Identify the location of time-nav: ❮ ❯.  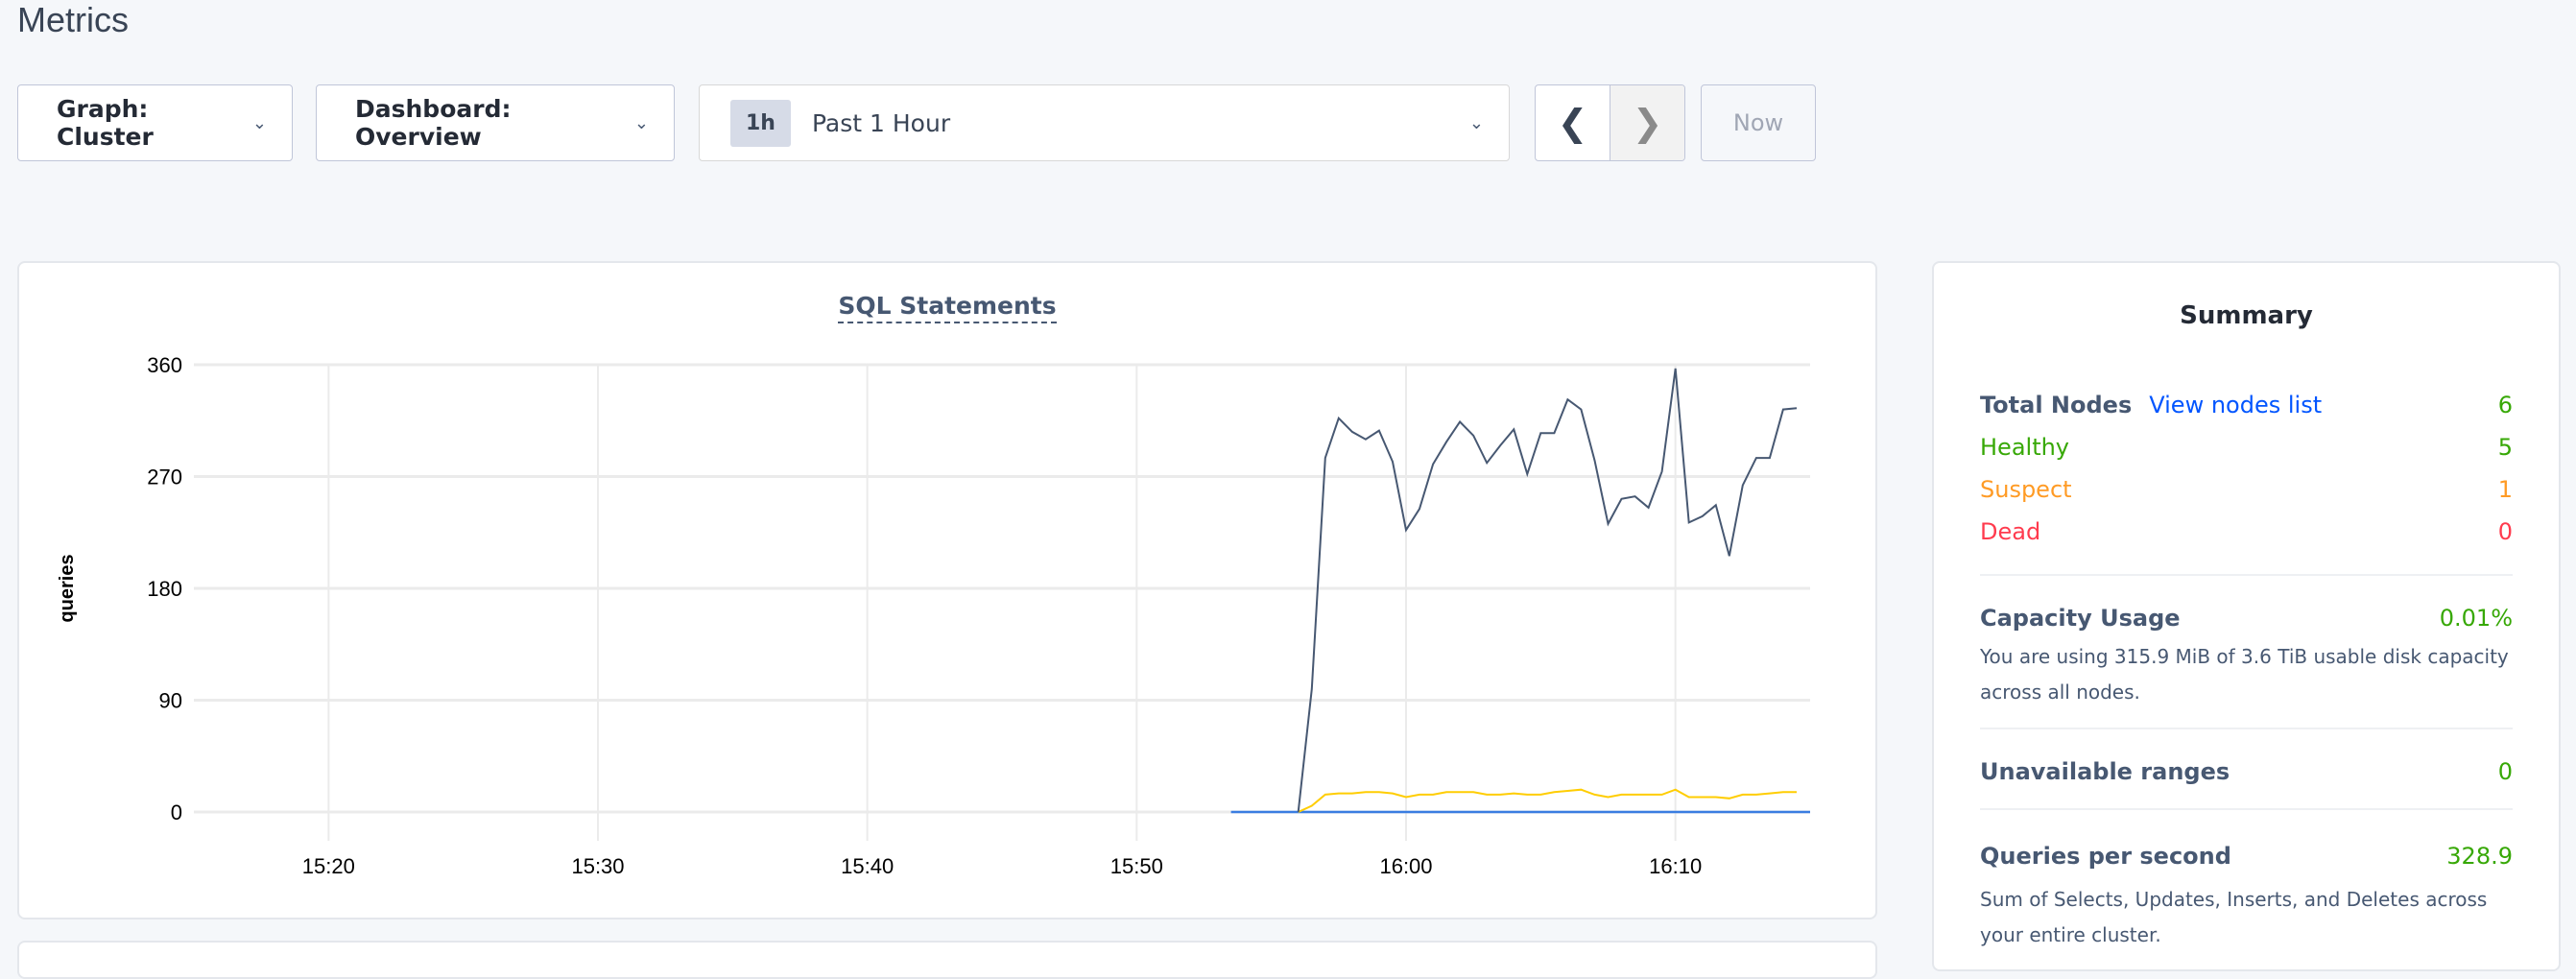
(1610, 122).